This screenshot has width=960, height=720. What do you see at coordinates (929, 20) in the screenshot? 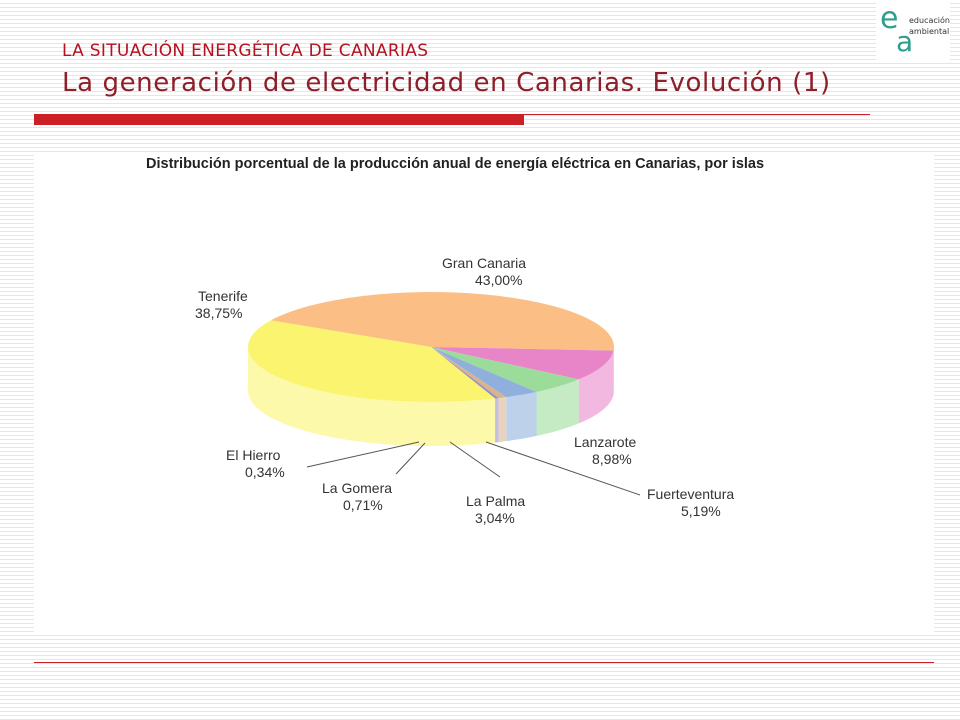
I see `logo-text-educacion: educación` at bounding box center [929, 20].